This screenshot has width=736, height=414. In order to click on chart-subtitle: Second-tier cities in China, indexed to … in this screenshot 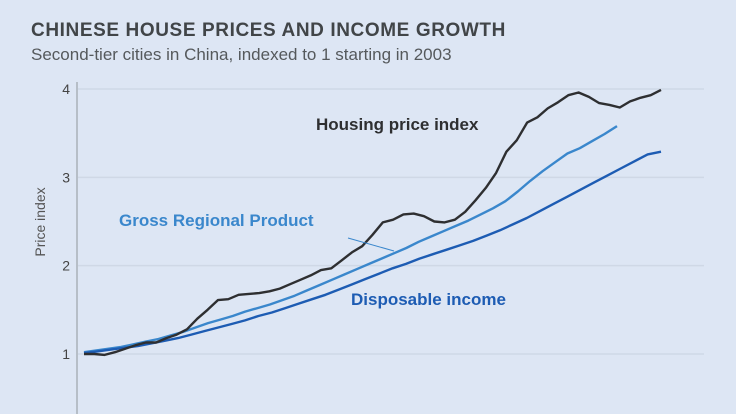, I will do `click(241, 54)`.